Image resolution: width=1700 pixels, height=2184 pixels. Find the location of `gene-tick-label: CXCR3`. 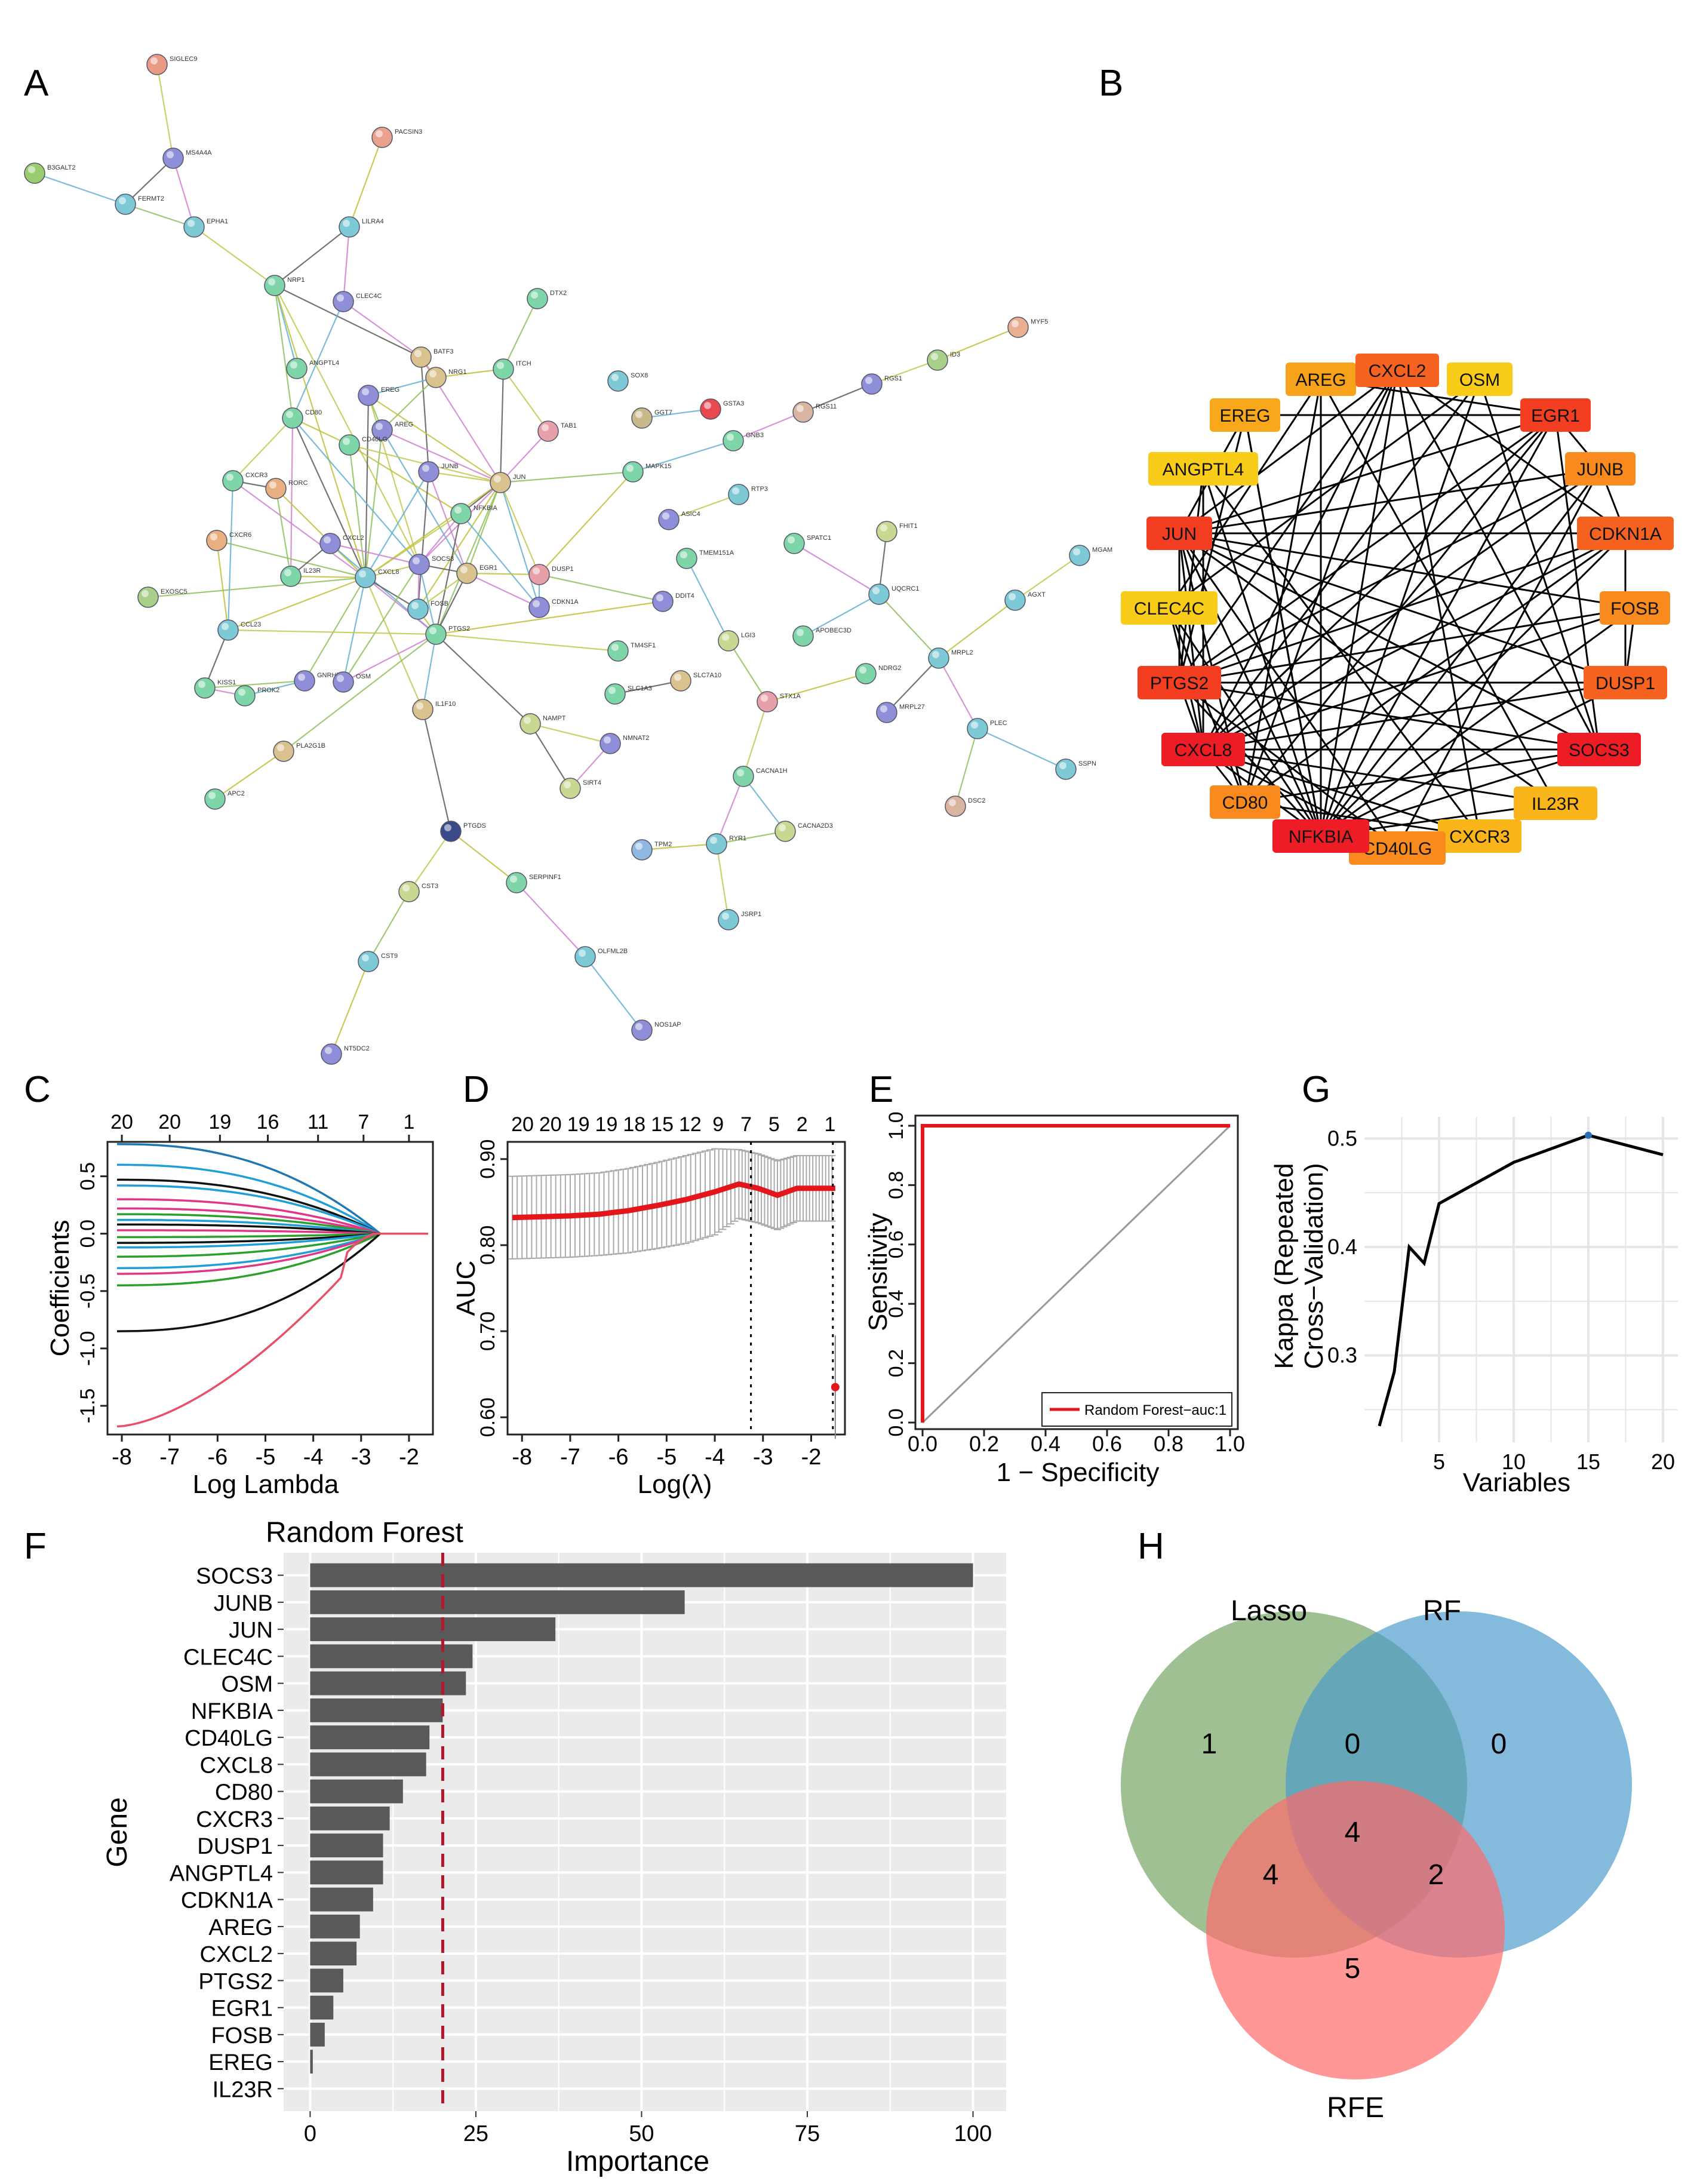

gene-tick-label: CXCR3 is located at coordinates (235, 1819).